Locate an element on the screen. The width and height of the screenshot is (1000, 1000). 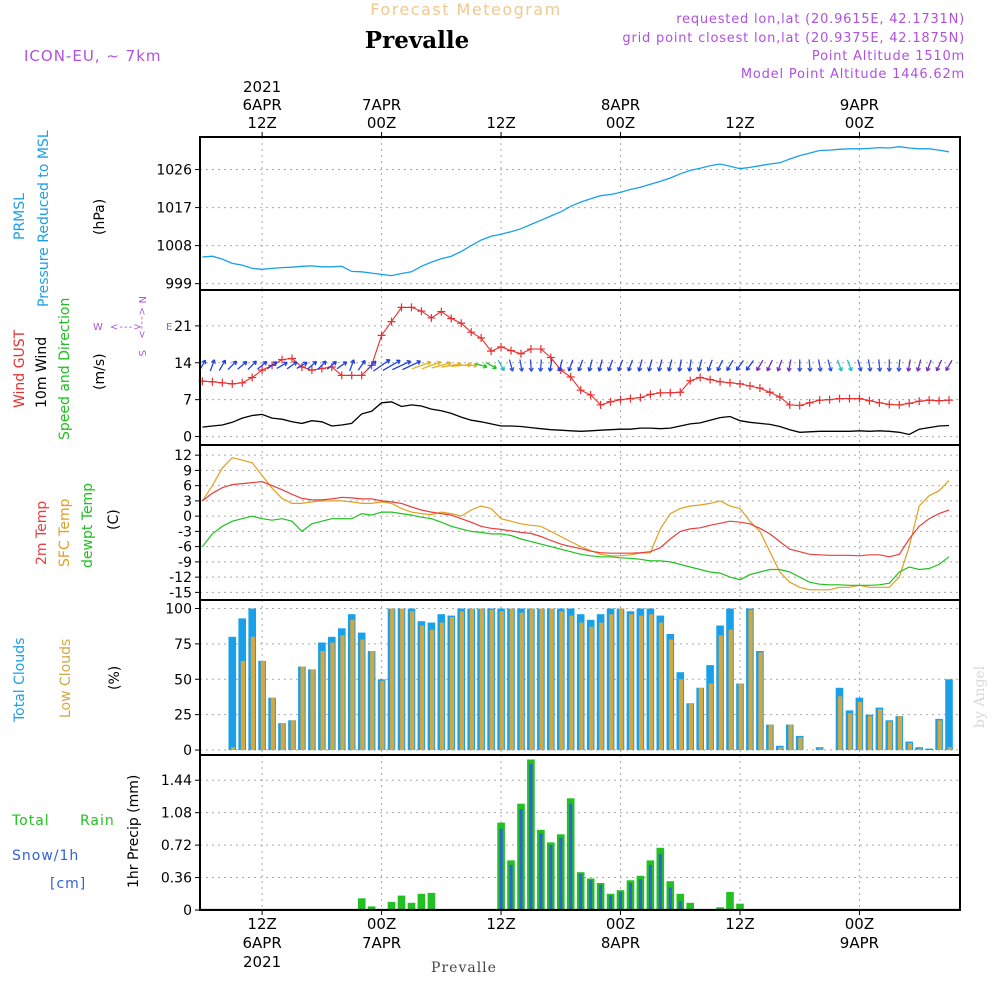
total-cloud-bar is located at coordinates (232, 693).